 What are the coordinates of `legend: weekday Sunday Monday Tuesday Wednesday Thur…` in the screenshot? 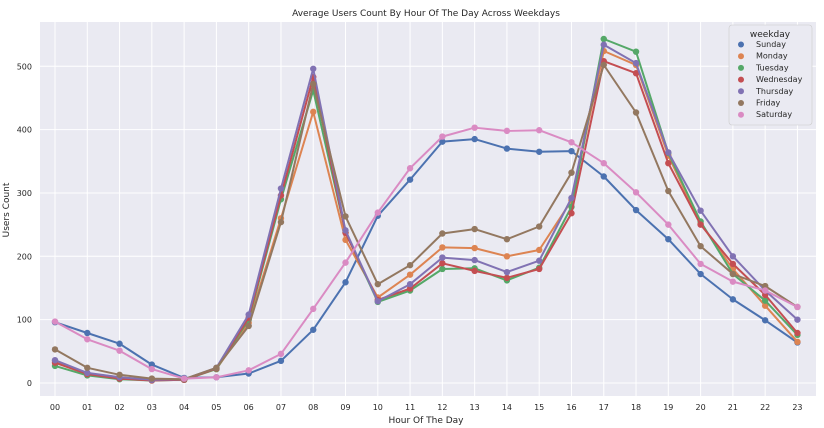 It's located at (770, 75).